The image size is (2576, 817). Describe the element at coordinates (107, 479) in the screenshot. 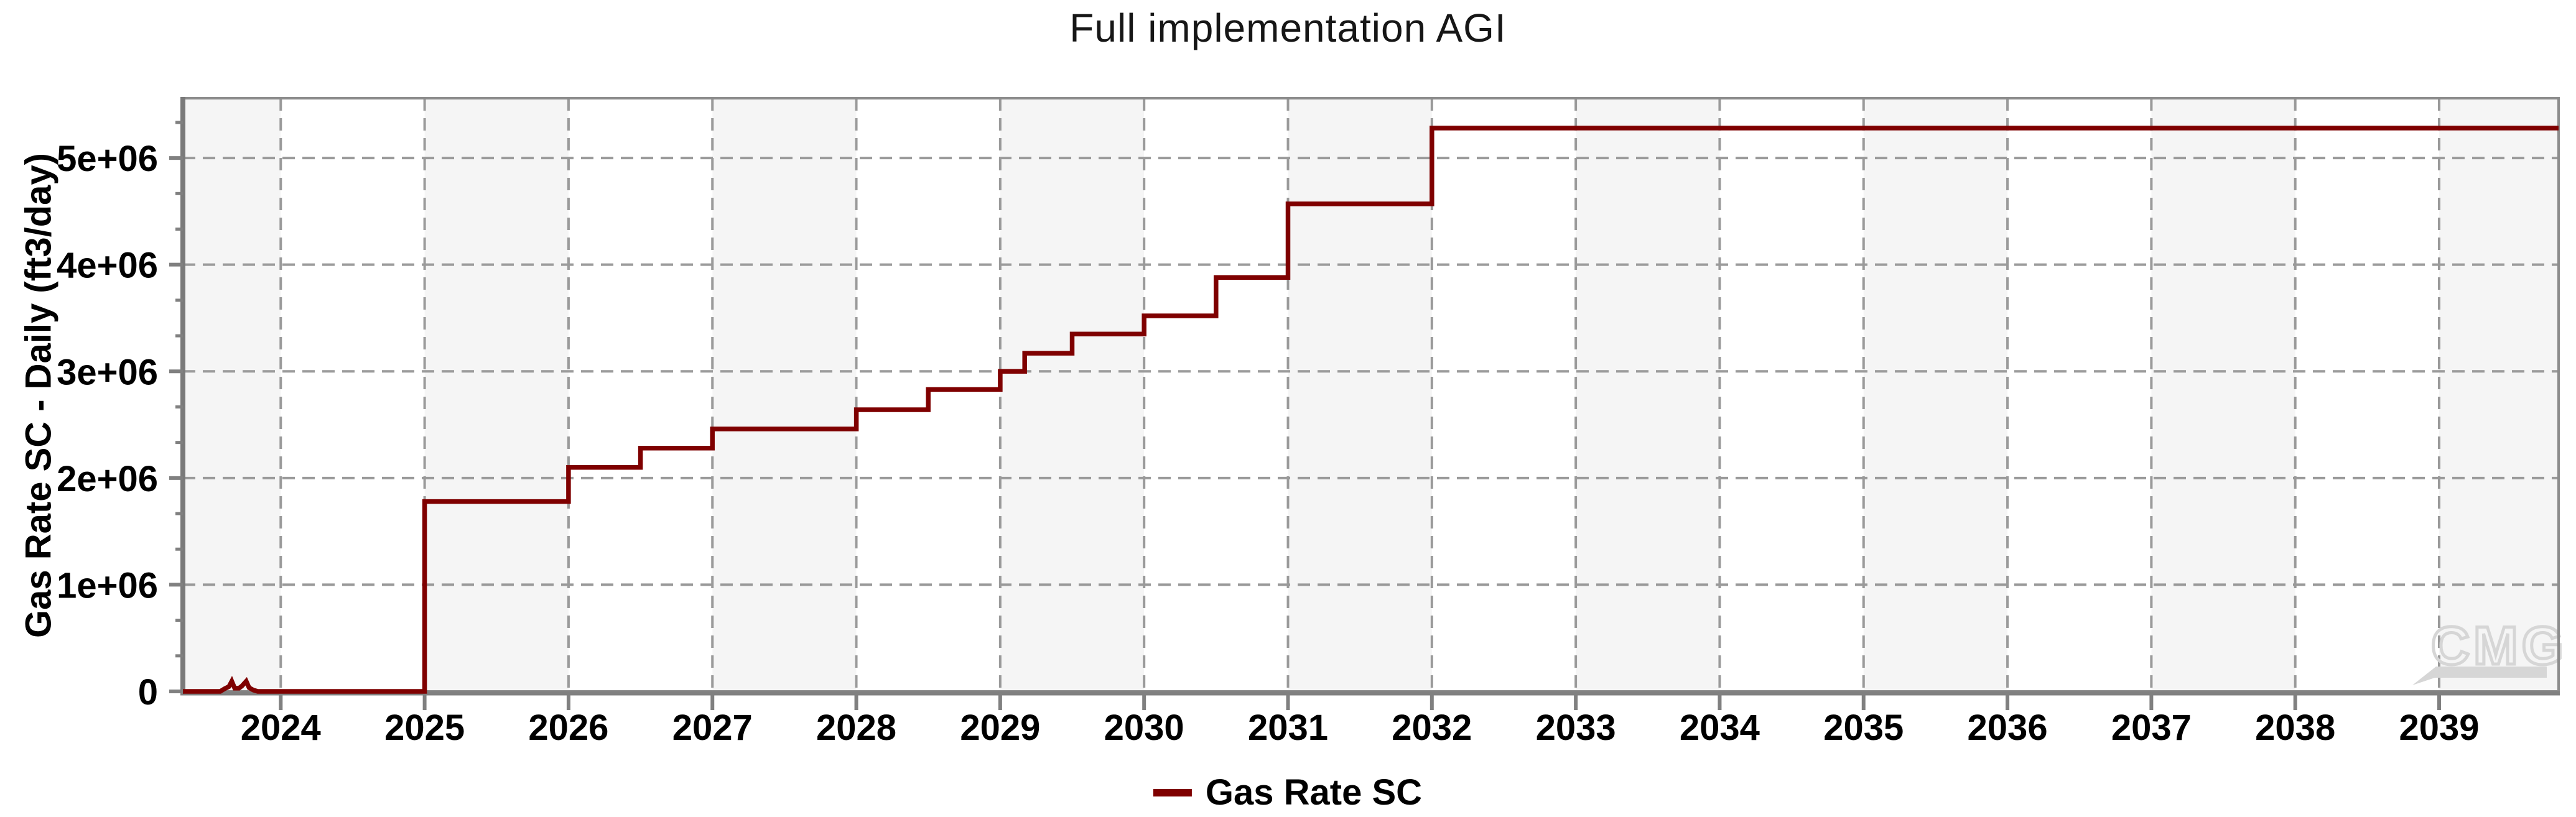

I see `y-tick-label: 2e+06` at that location.